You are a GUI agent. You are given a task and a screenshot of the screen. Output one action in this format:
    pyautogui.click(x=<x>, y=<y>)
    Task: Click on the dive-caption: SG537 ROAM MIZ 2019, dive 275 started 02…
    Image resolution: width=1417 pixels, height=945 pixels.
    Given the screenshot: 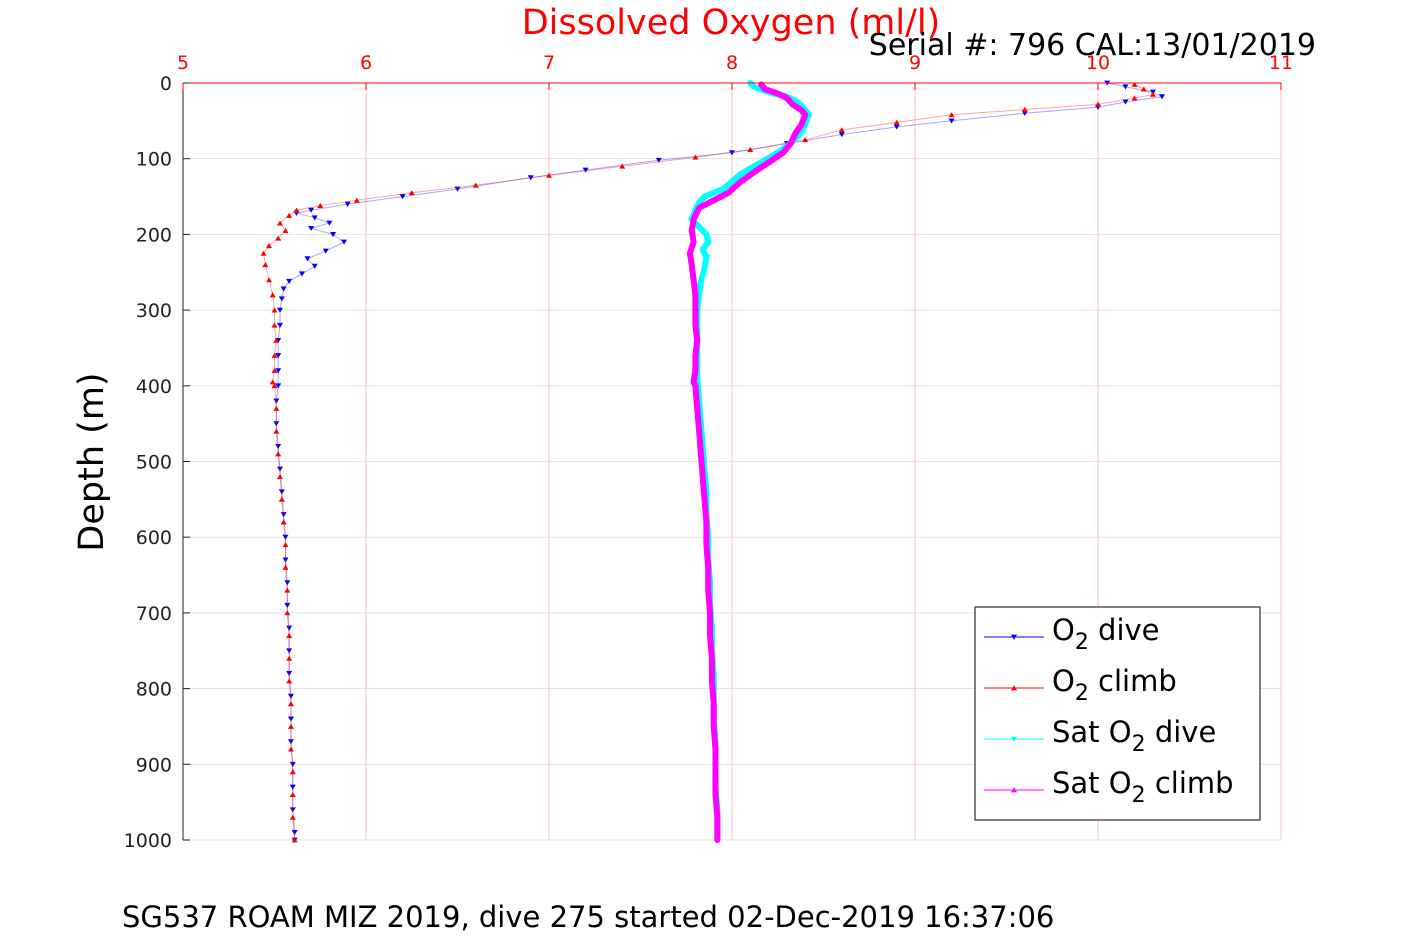 What is the action you would take?
    pyautogui.click(x=588, y=917)
    